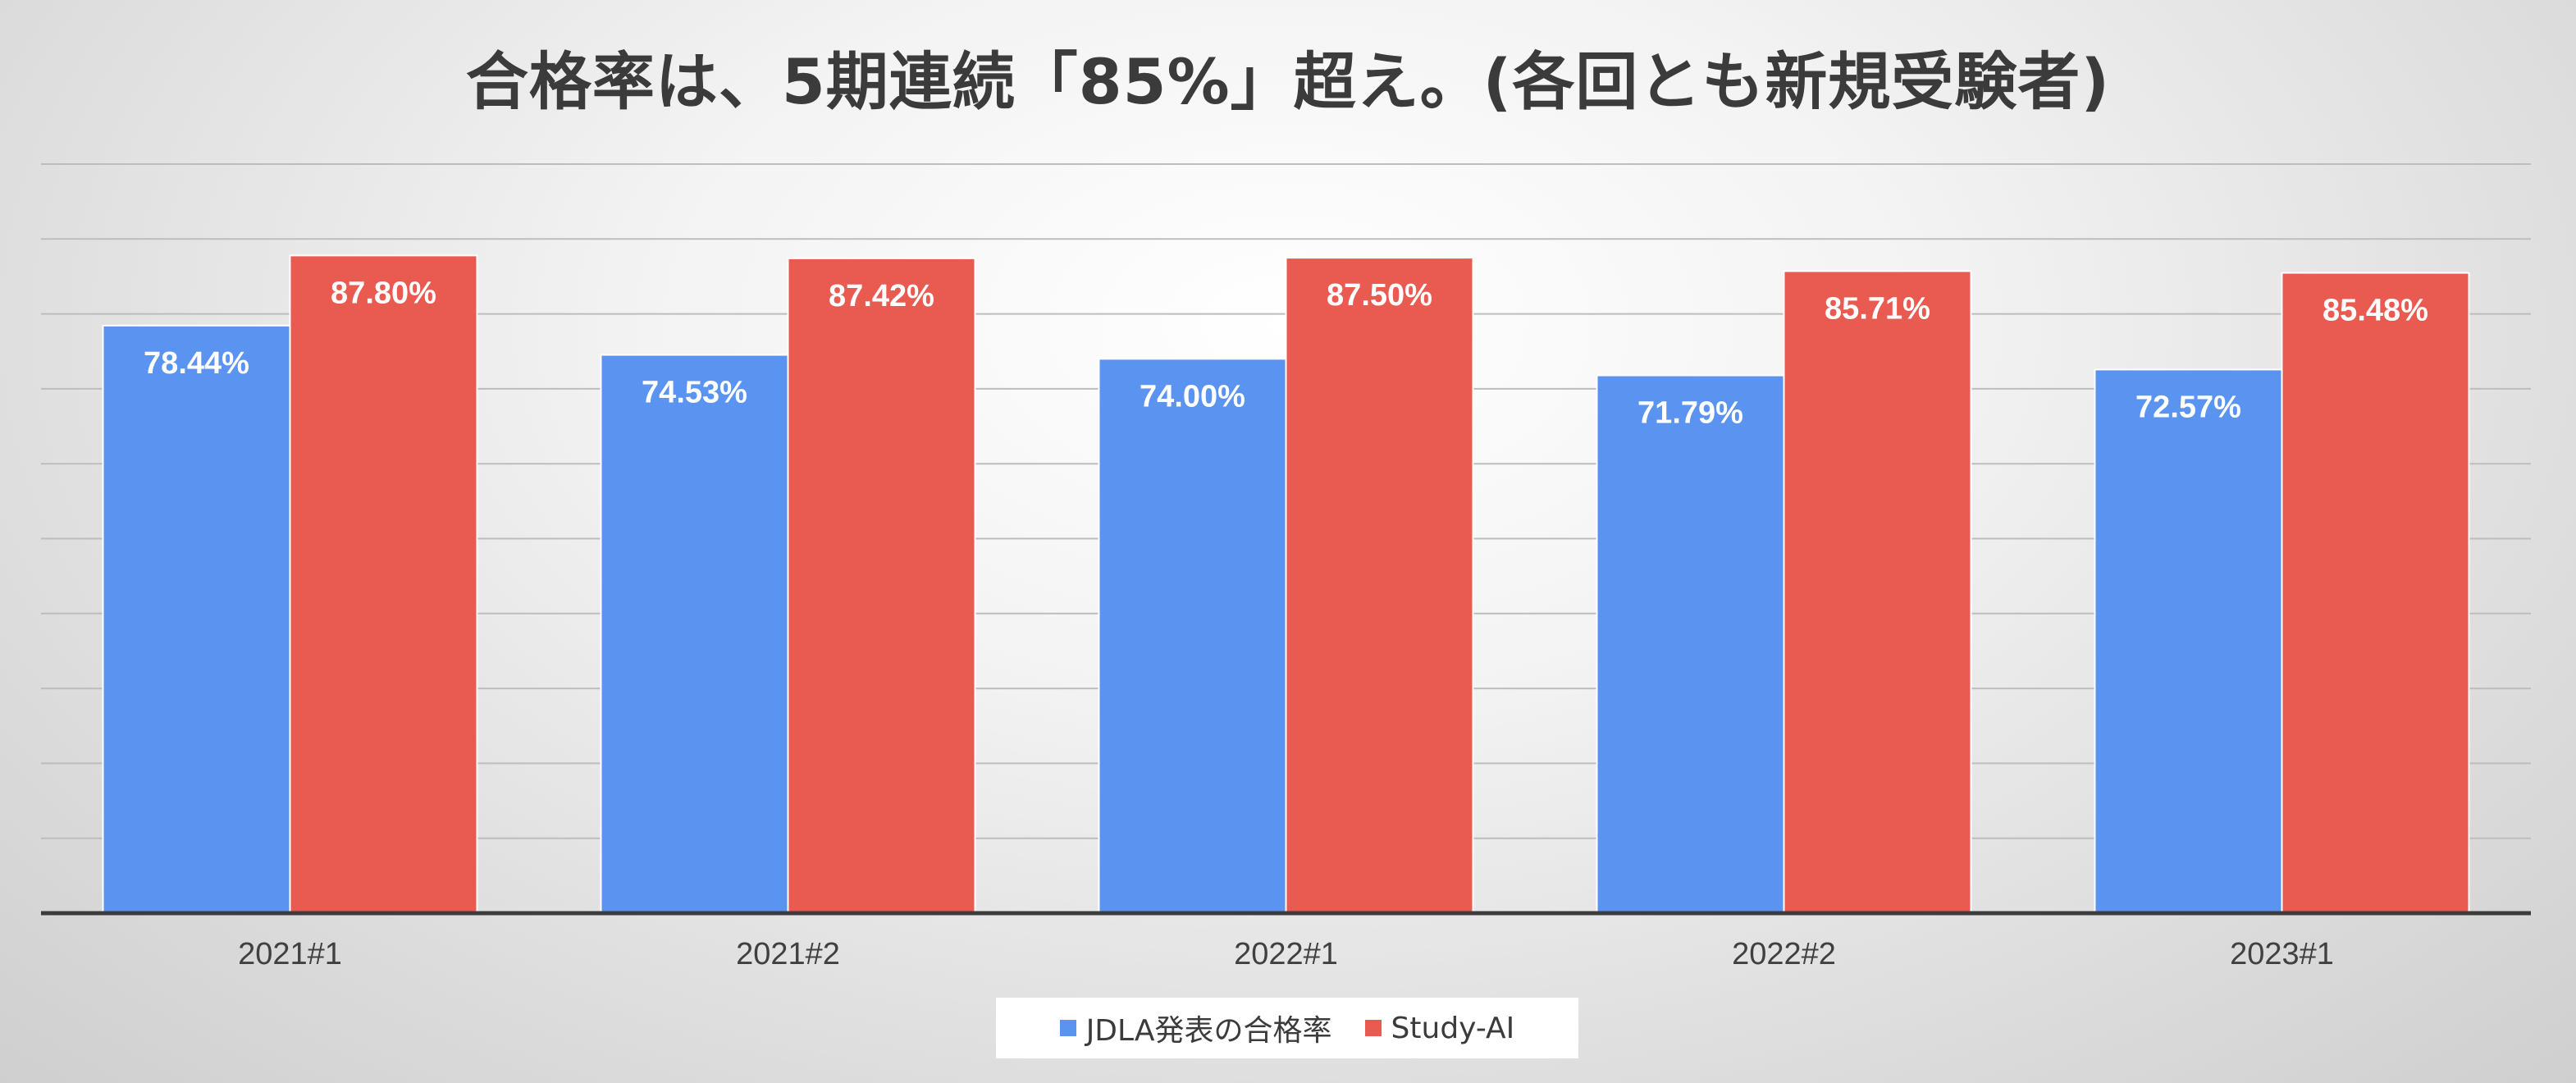 This screenshot has width=2576, height=1083. What do you see at coordinates (2375, 593) in the screenshot?
I see `bar-series-2-2023#1` at bounding box center [2375, 593].